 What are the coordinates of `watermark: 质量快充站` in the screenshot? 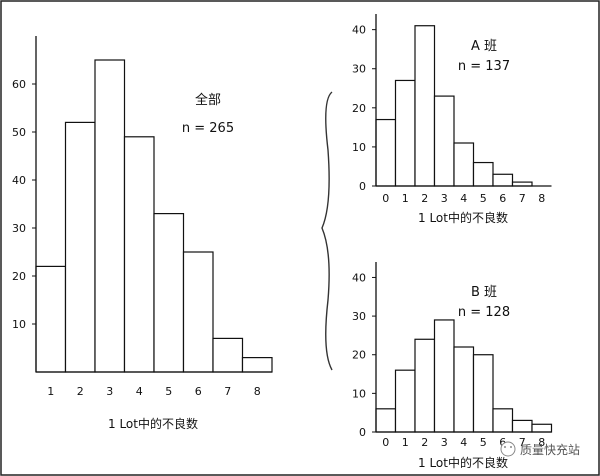 It's located at (540, 449).